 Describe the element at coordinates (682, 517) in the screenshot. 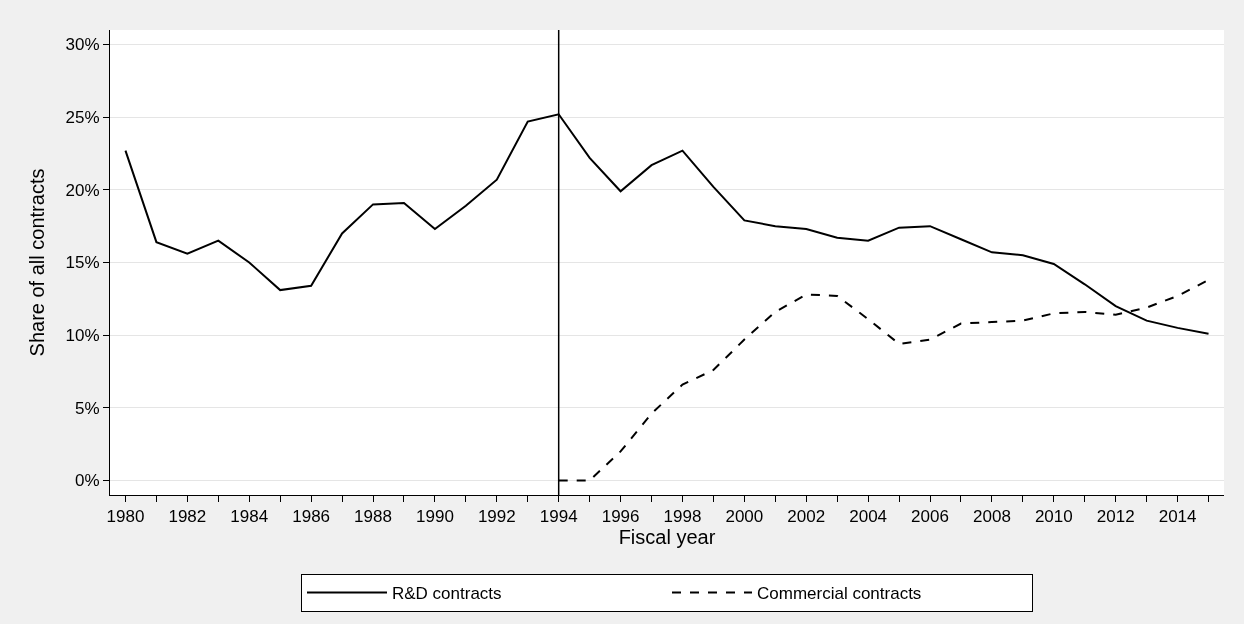

I see `x-tick-label: 1998` at that location.